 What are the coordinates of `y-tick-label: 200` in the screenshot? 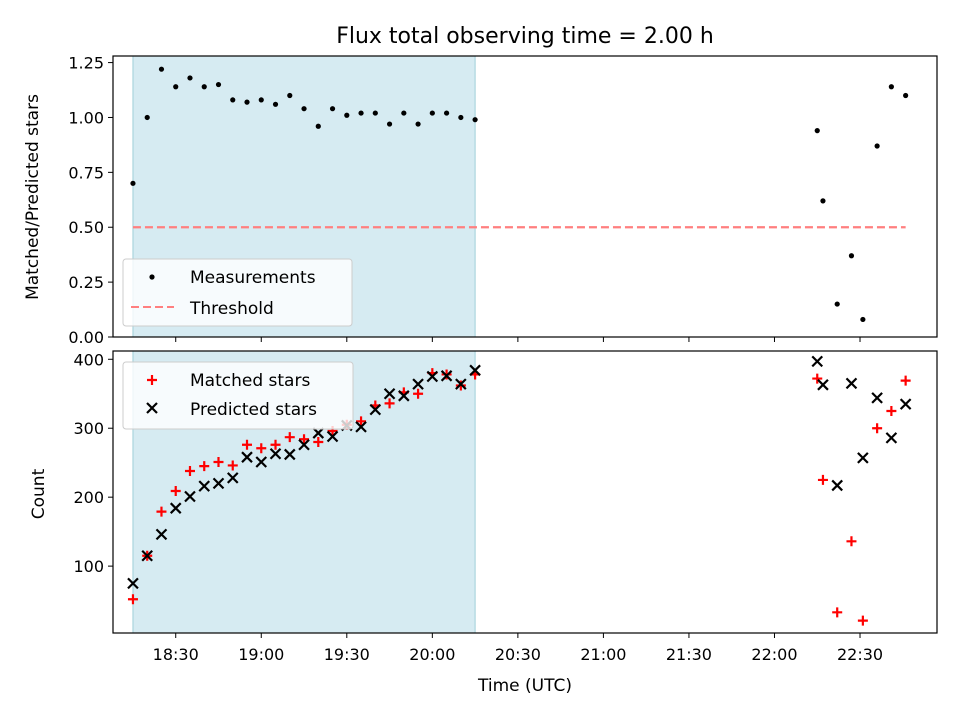 It's located at (88, 497).